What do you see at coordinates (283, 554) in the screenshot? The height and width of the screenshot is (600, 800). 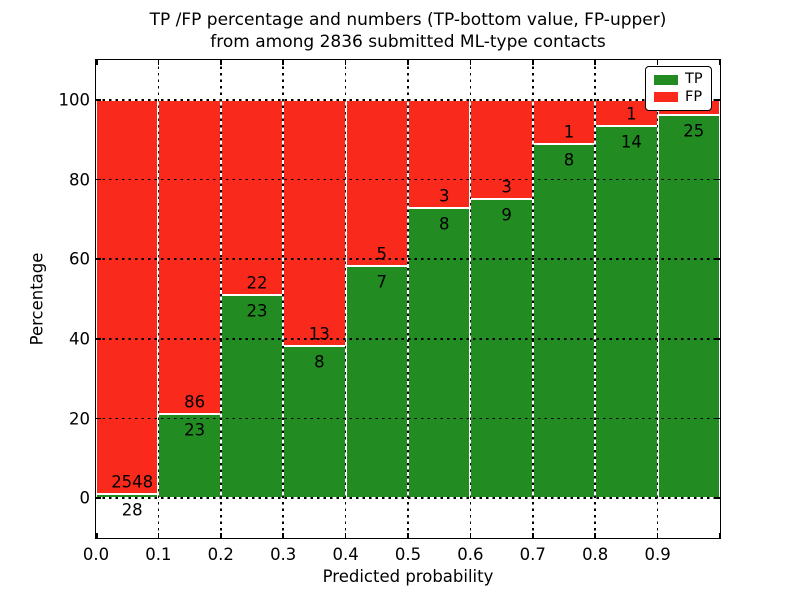 I see `x-tick-label: 0.3` at bounding box center [283, 554].